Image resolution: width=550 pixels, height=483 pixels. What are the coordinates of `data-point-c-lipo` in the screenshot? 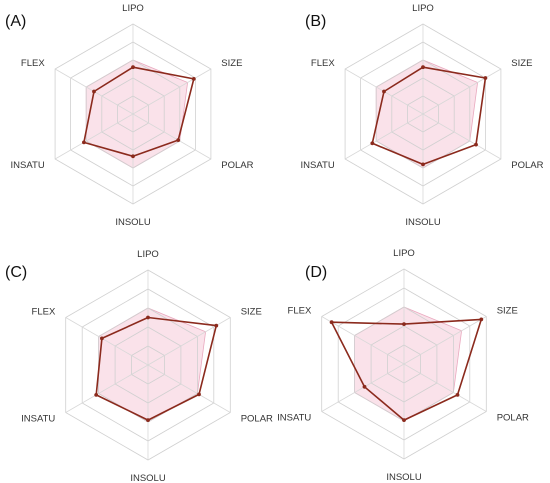 It's located at (148, 317).